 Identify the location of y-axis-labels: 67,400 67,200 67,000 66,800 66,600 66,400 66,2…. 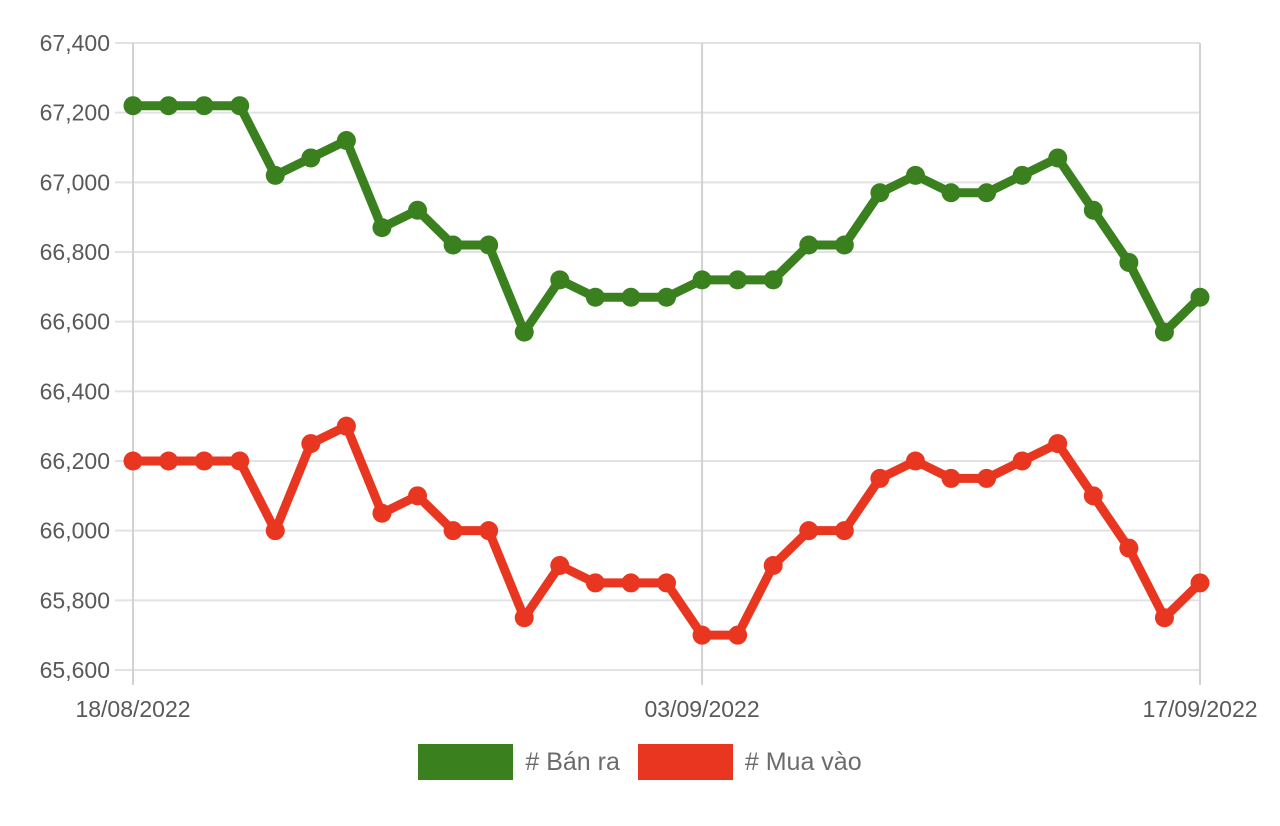
(75, 356).